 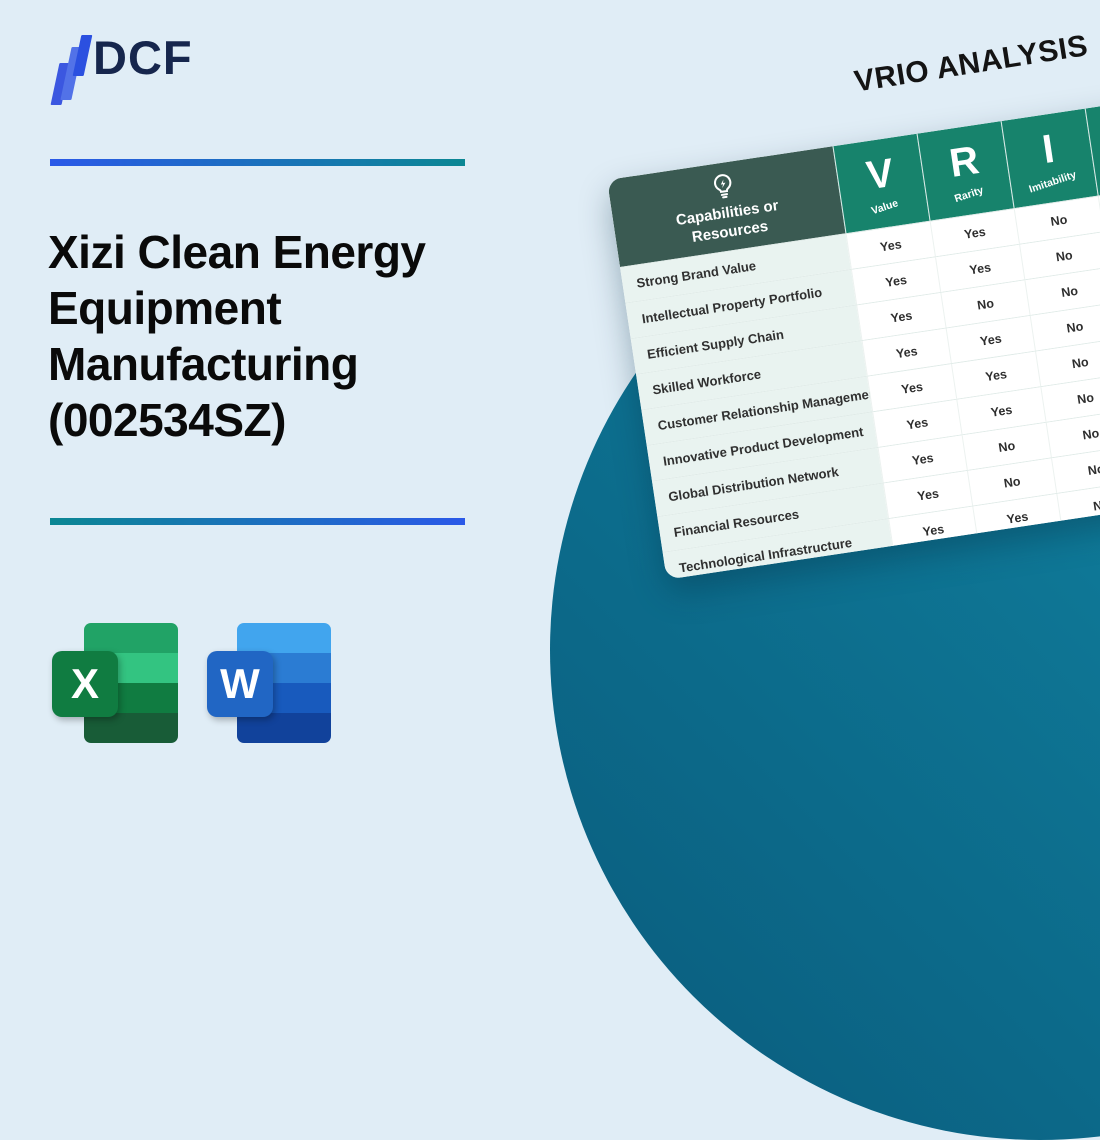 I want to click on page-title-line: (002534SZ), so click(x=167, y=420).